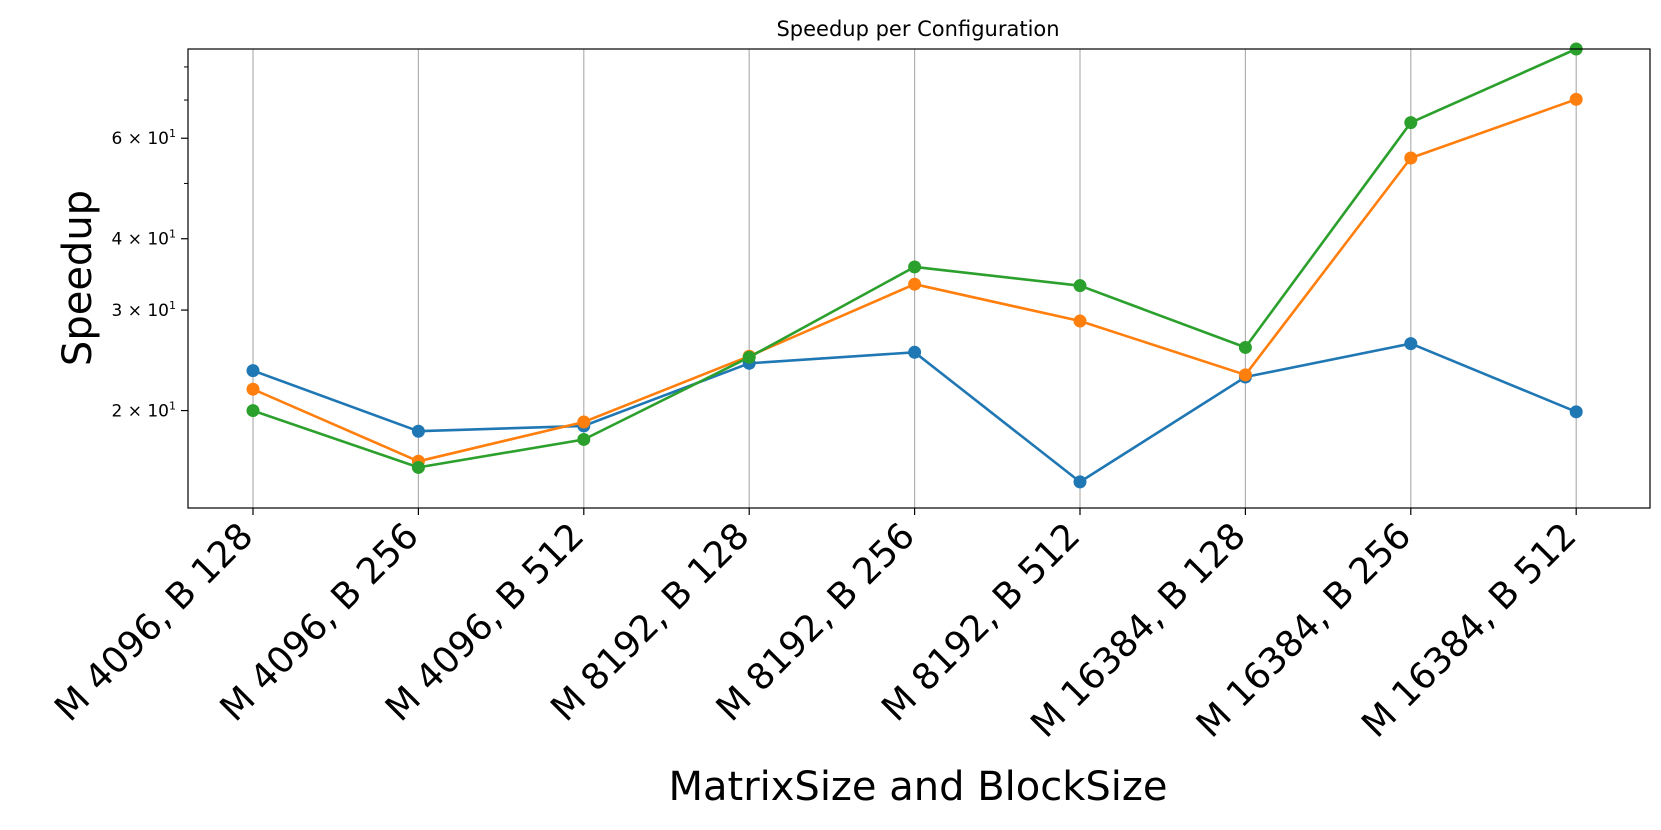 Image resolution: width=1661 pixels, height=830 pixels. Describe the element at coordinates (144, 138) in the screenshot. I see `y-tick-label: 6 × 101` at that location.